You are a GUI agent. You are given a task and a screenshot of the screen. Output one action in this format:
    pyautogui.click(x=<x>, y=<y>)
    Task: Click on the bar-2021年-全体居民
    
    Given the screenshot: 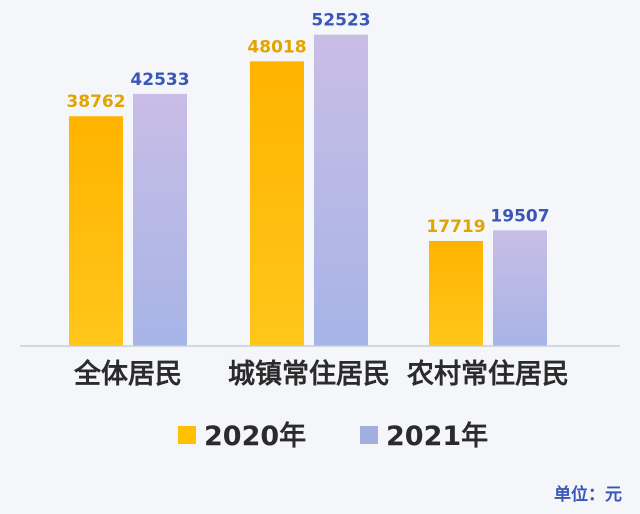 What is the action you would take?
    pyautogui.click(x=160, y=219)
    